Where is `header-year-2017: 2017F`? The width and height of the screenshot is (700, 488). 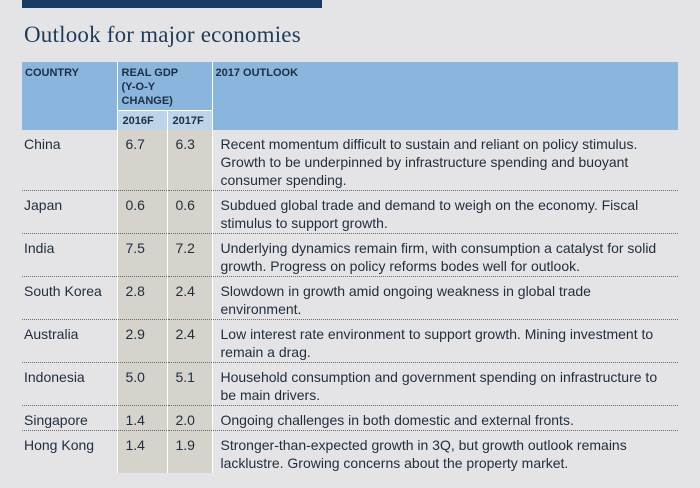 header-year-2017: 2017F is located at coordinates (189, 120).